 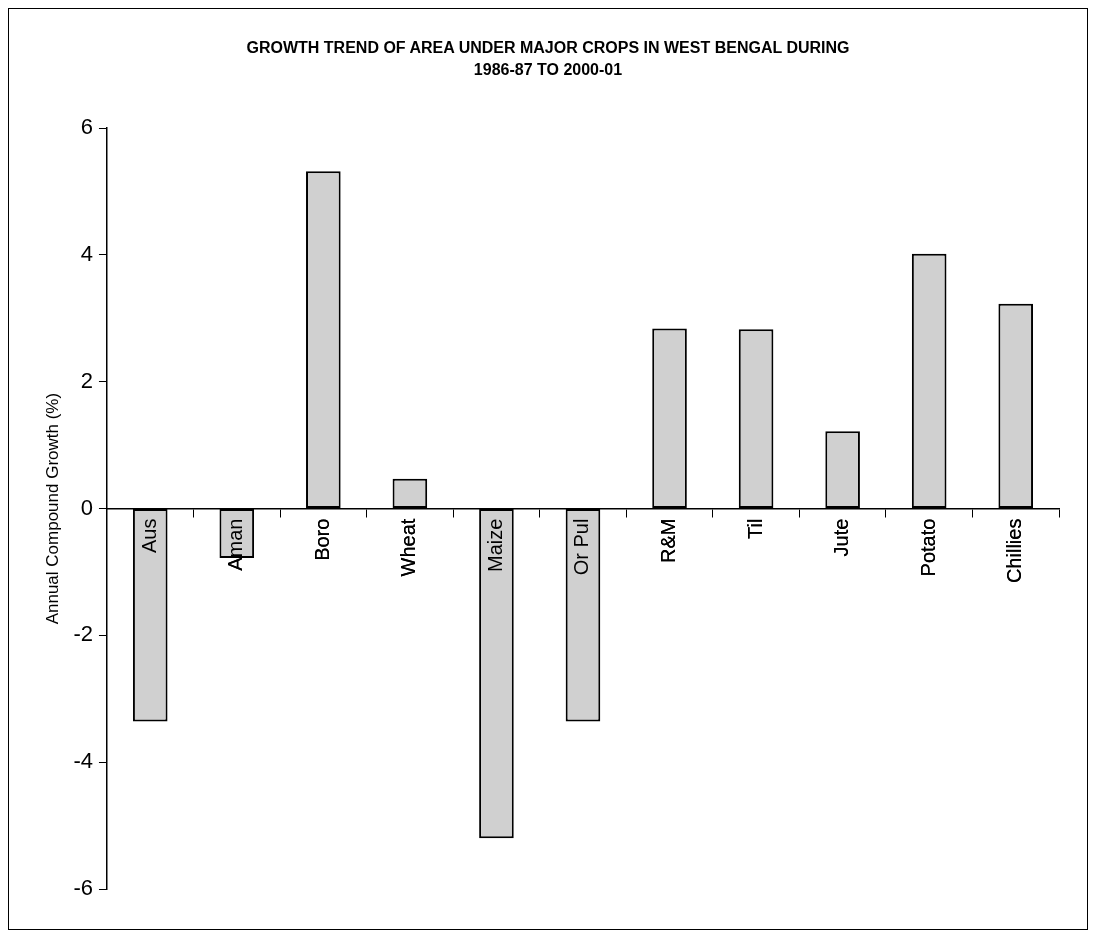 I want to click on y-tick-label: 2, so click(x=86, y=380).